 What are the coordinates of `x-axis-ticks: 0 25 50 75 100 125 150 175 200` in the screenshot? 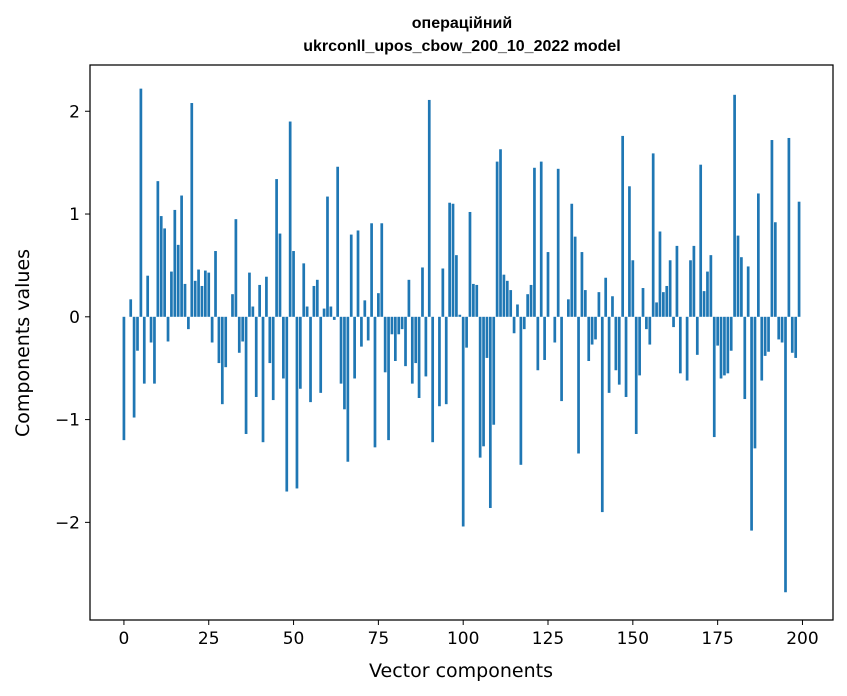 It's located at (469, 634).